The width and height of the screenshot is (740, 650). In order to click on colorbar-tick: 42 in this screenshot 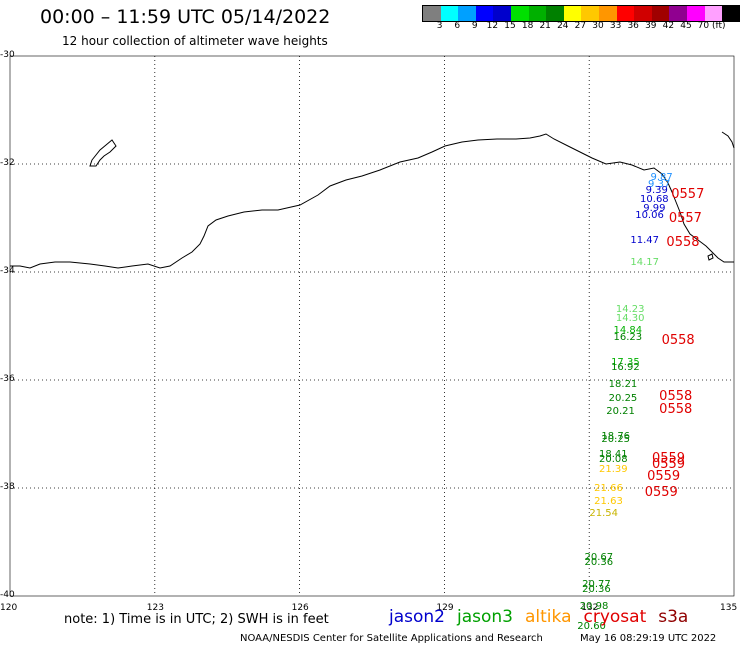, I will do `click(668, 26)`.